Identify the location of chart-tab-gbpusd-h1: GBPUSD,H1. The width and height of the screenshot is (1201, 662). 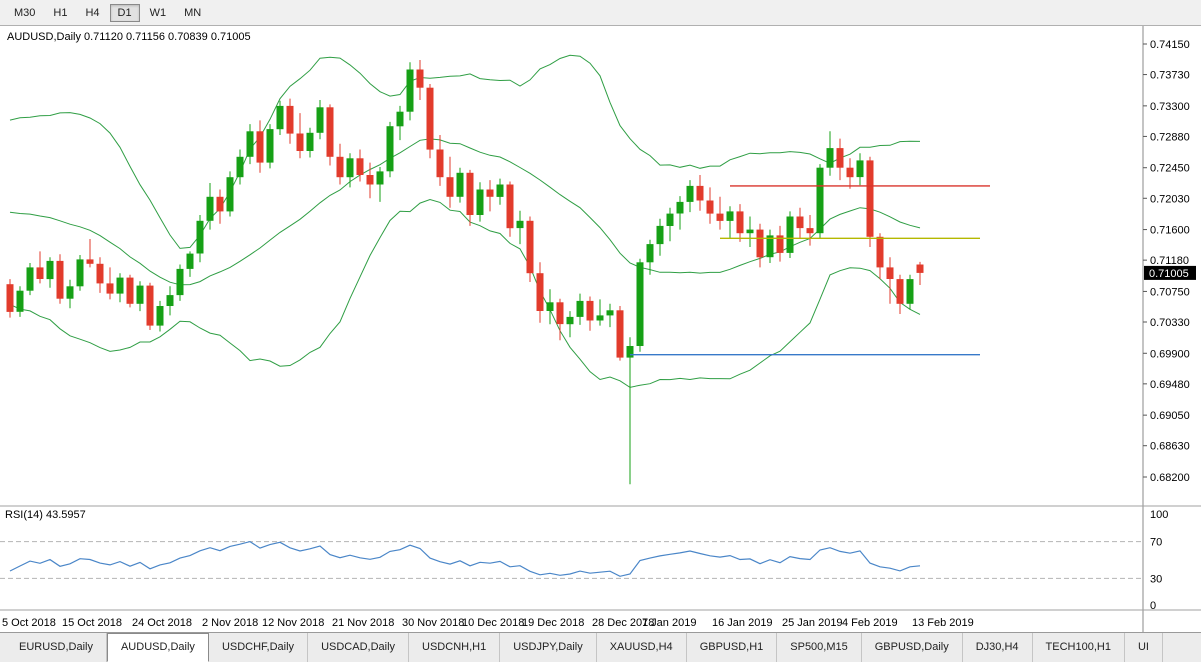
(732, 647).